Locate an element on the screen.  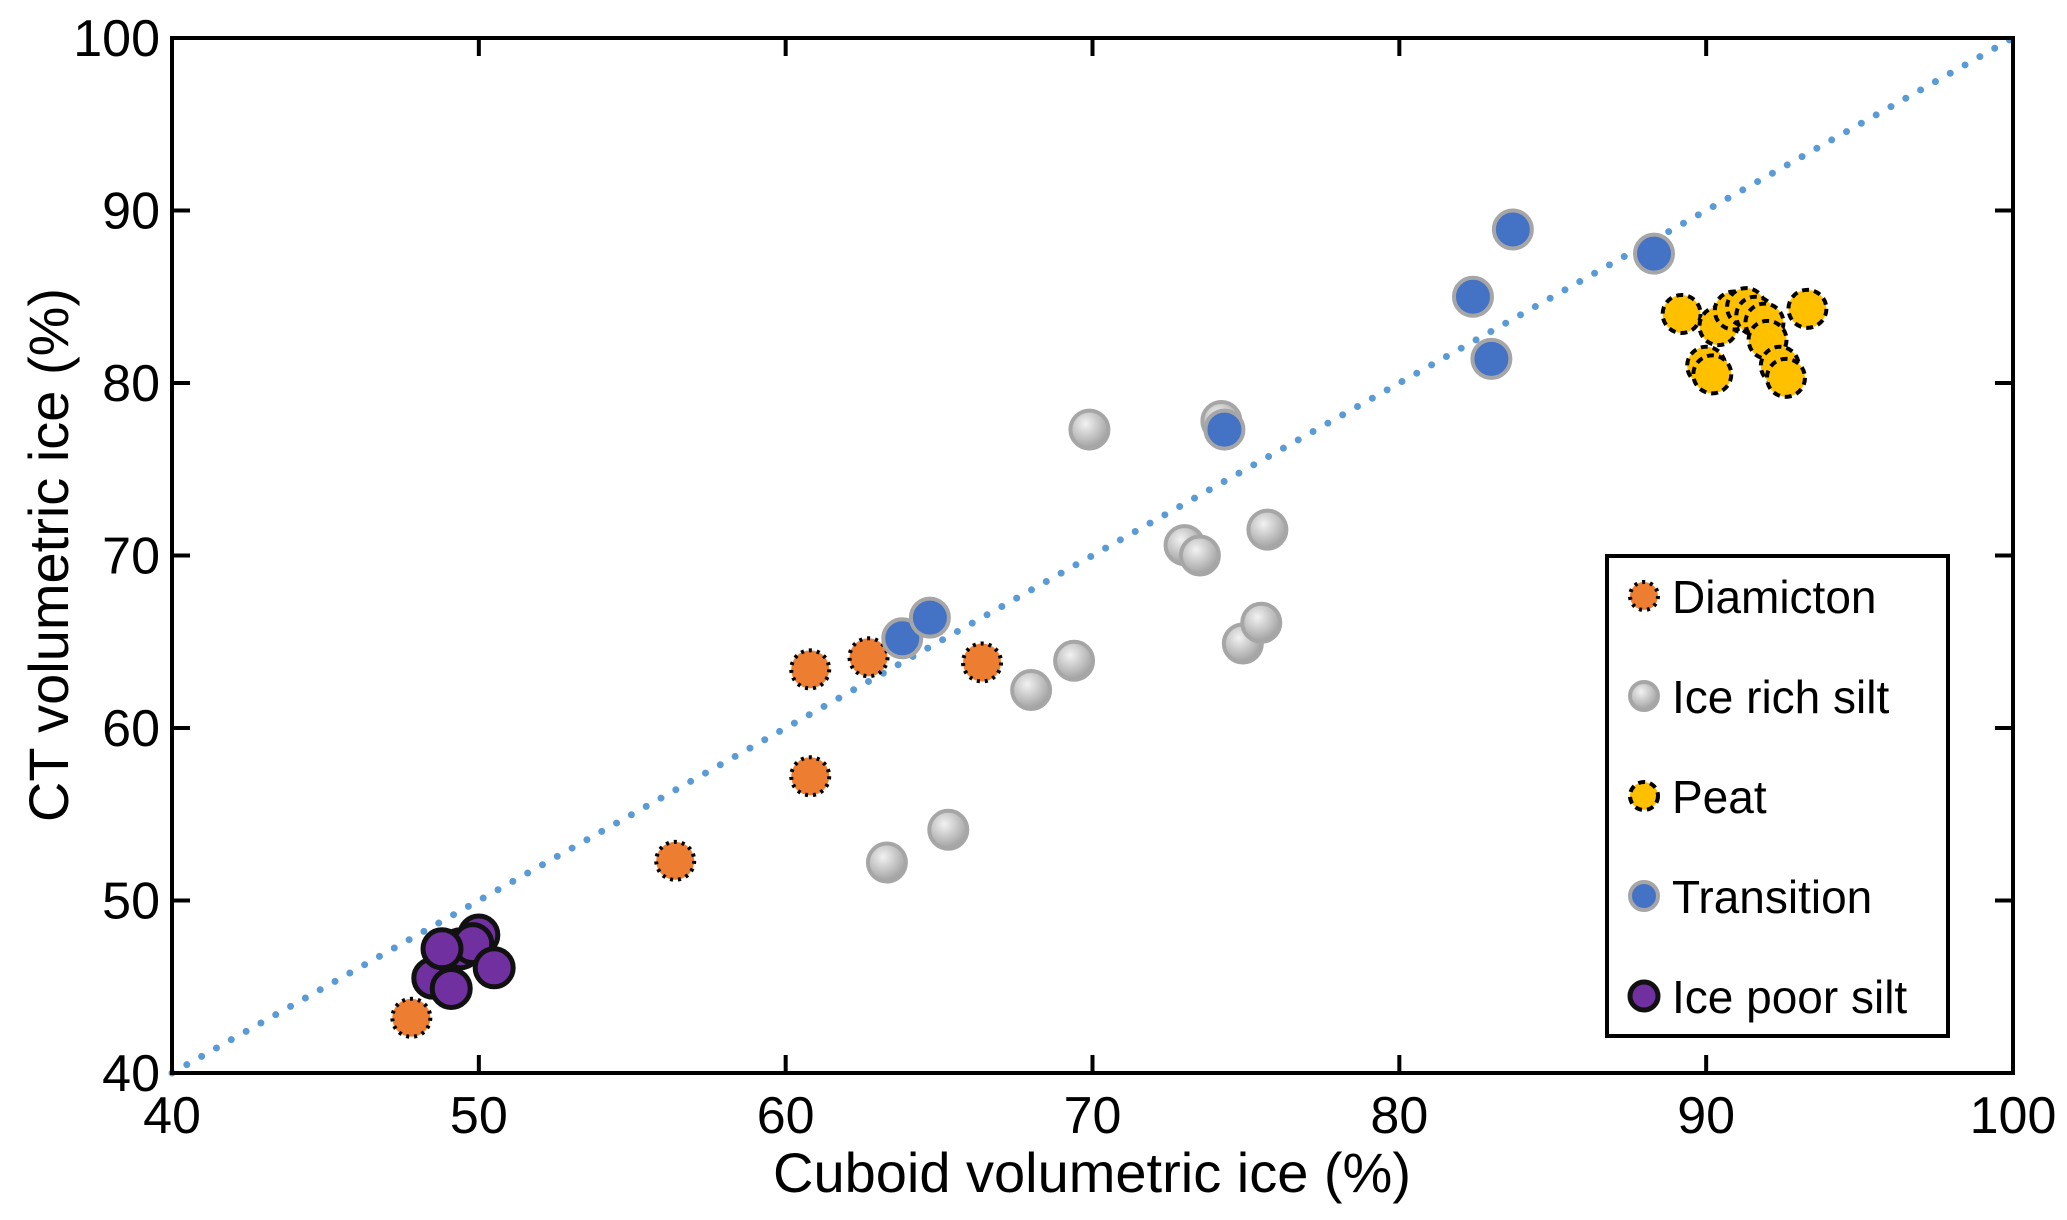
x-tick-label: 70 is located at coordinates (1093, 1116).